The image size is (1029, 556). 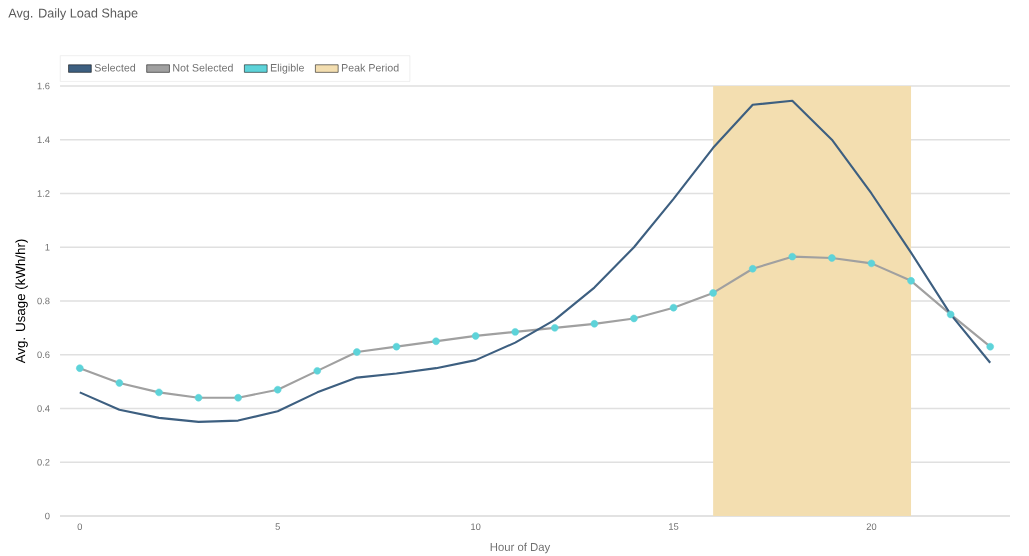 What do you see at coordinates (43, 301) in the screenshot?
I see `y-tick-label: 0.8` at bounding box center [43, 301].